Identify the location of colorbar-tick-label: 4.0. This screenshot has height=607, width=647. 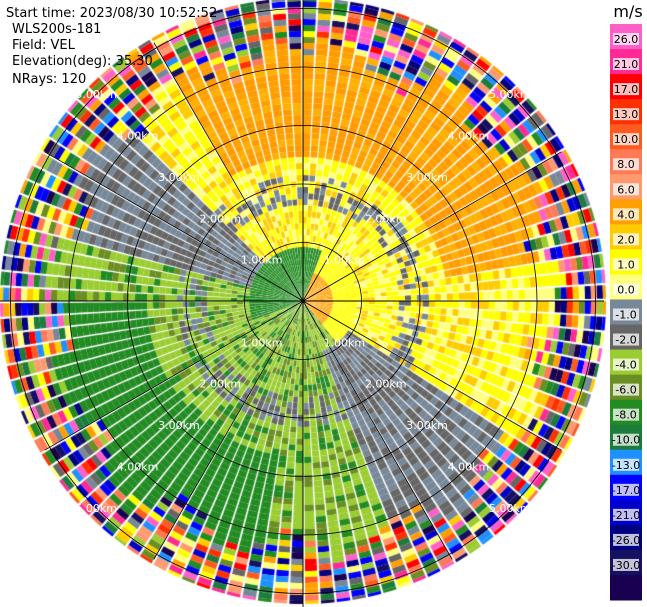
(626, 214).